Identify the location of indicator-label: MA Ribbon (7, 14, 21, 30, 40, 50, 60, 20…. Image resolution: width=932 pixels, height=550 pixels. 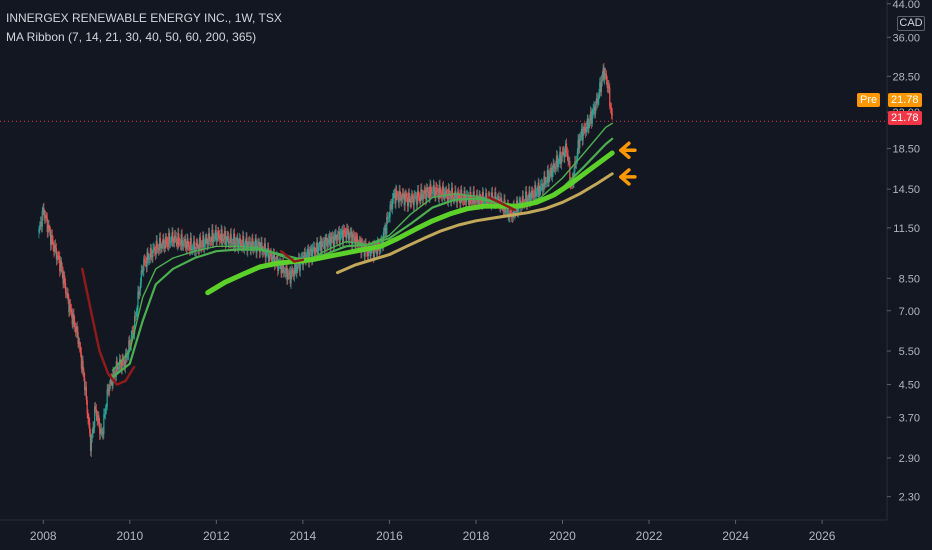
(131, 37).